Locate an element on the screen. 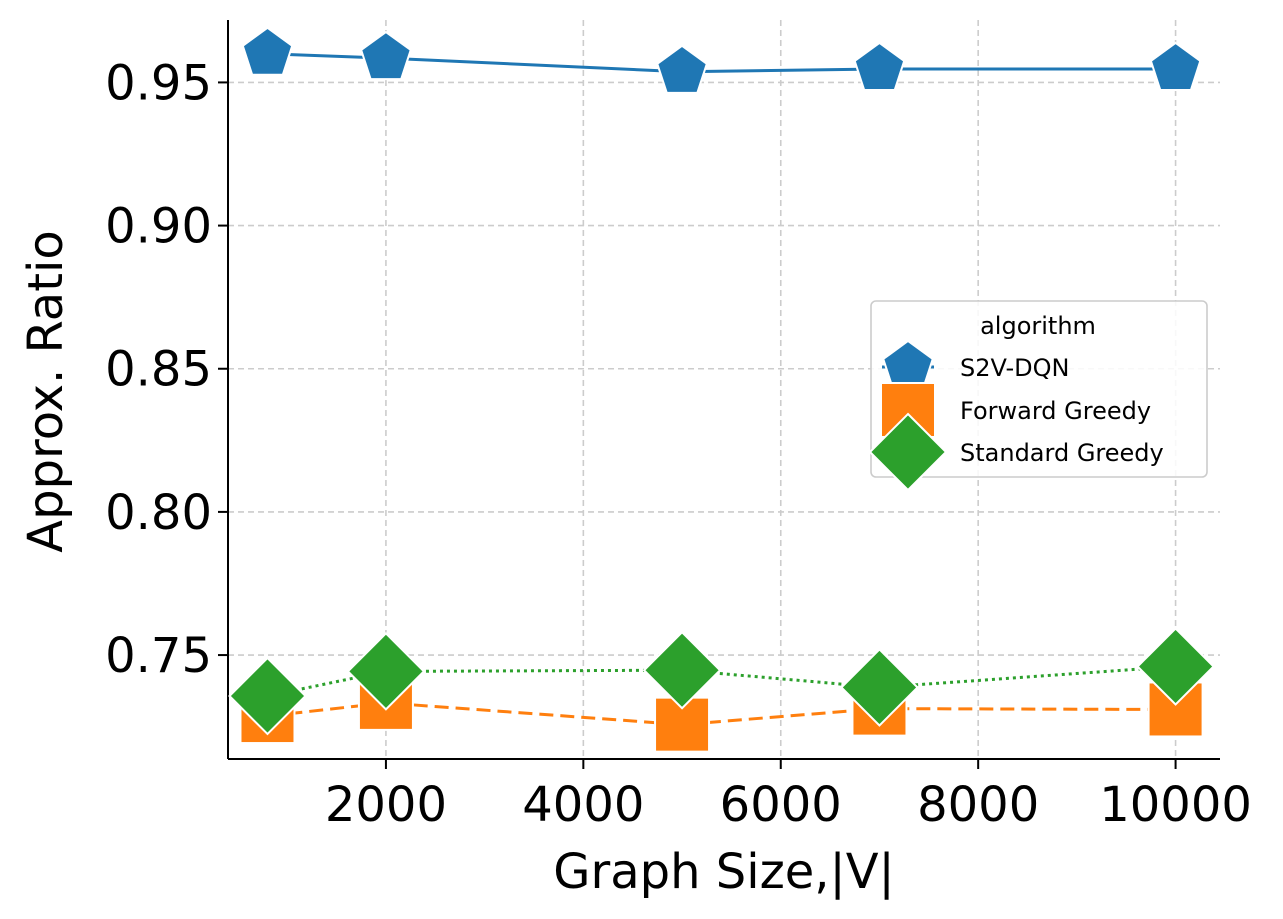  legend-box is located at coordinates (1039, 389).